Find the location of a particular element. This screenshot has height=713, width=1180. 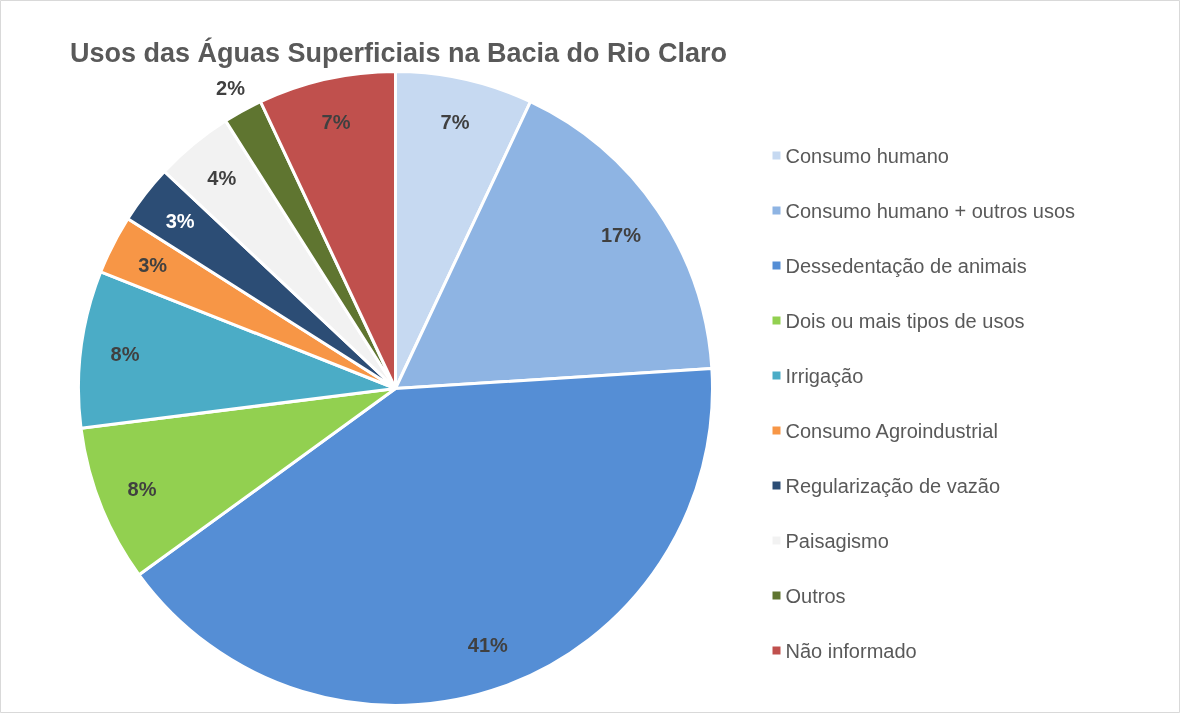

data-label: 4% is located at coordinates (222, 178).